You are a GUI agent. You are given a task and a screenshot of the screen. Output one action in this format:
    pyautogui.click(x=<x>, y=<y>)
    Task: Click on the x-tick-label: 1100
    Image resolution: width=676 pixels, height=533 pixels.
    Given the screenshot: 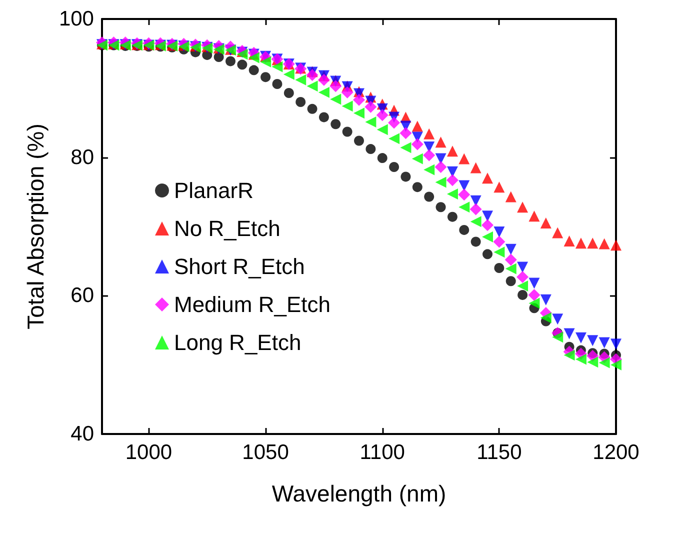 What is the action you would take?
    pyautogui.click(x=382, y=452)
    